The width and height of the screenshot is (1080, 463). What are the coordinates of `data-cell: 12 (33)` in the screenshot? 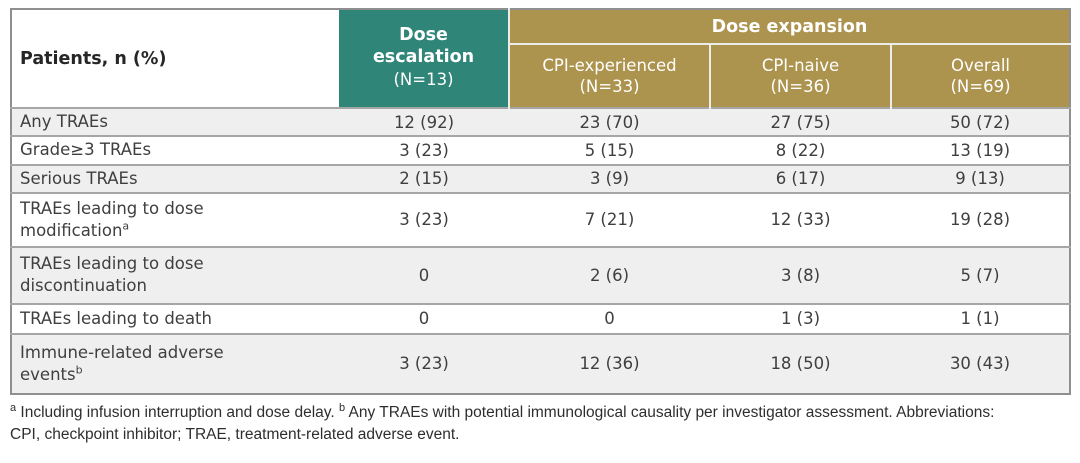 It's located at (800, 220).